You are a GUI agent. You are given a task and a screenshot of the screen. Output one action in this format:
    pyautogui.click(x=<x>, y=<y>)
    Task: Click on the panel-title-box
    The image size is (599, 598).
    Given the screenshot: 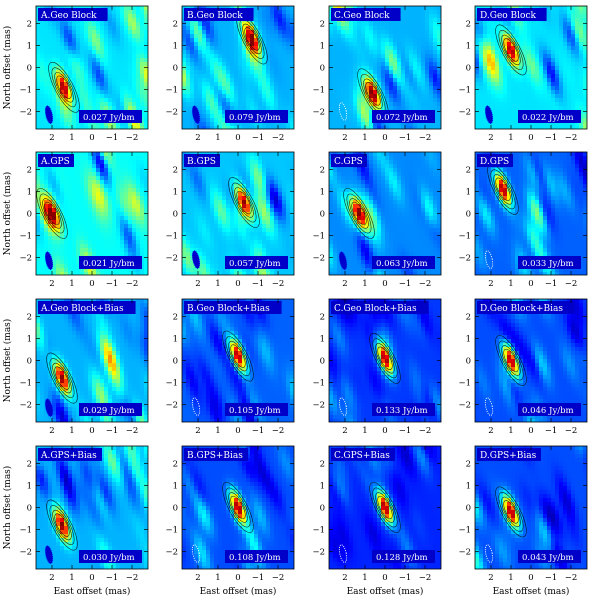 What is the action you would take?
    pyautogui.click(x=512, y=14)
    